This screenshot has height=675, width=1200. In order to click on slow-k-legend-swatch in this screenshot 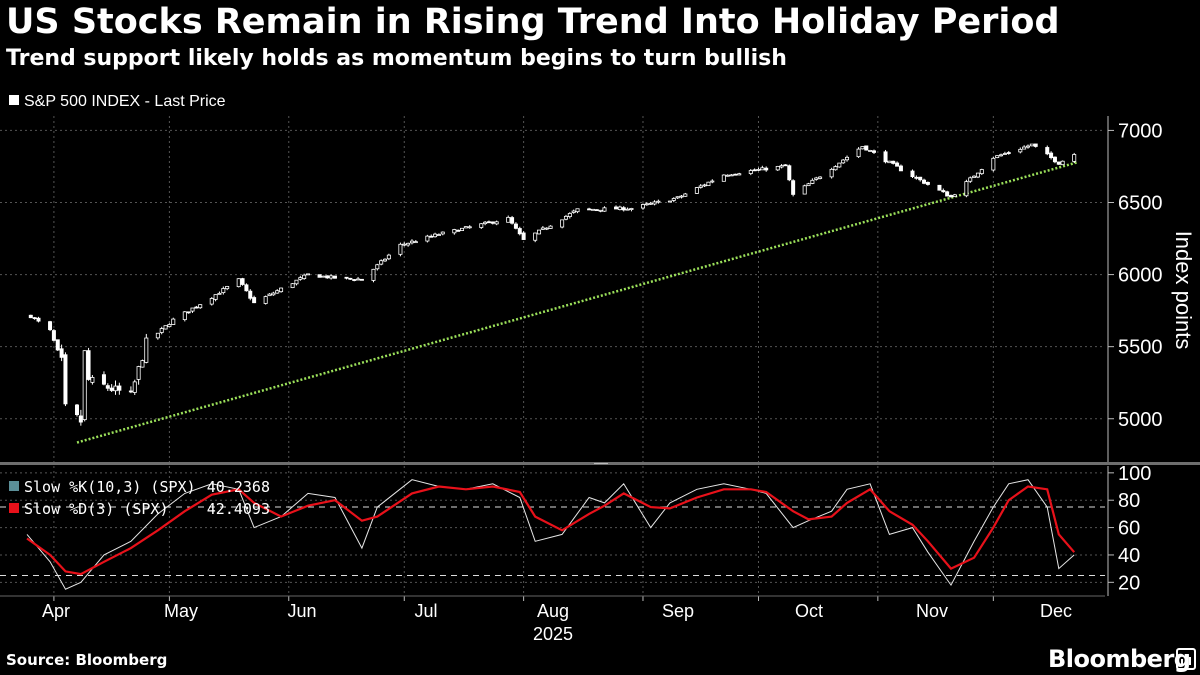, I will do `click(14, 486)`.